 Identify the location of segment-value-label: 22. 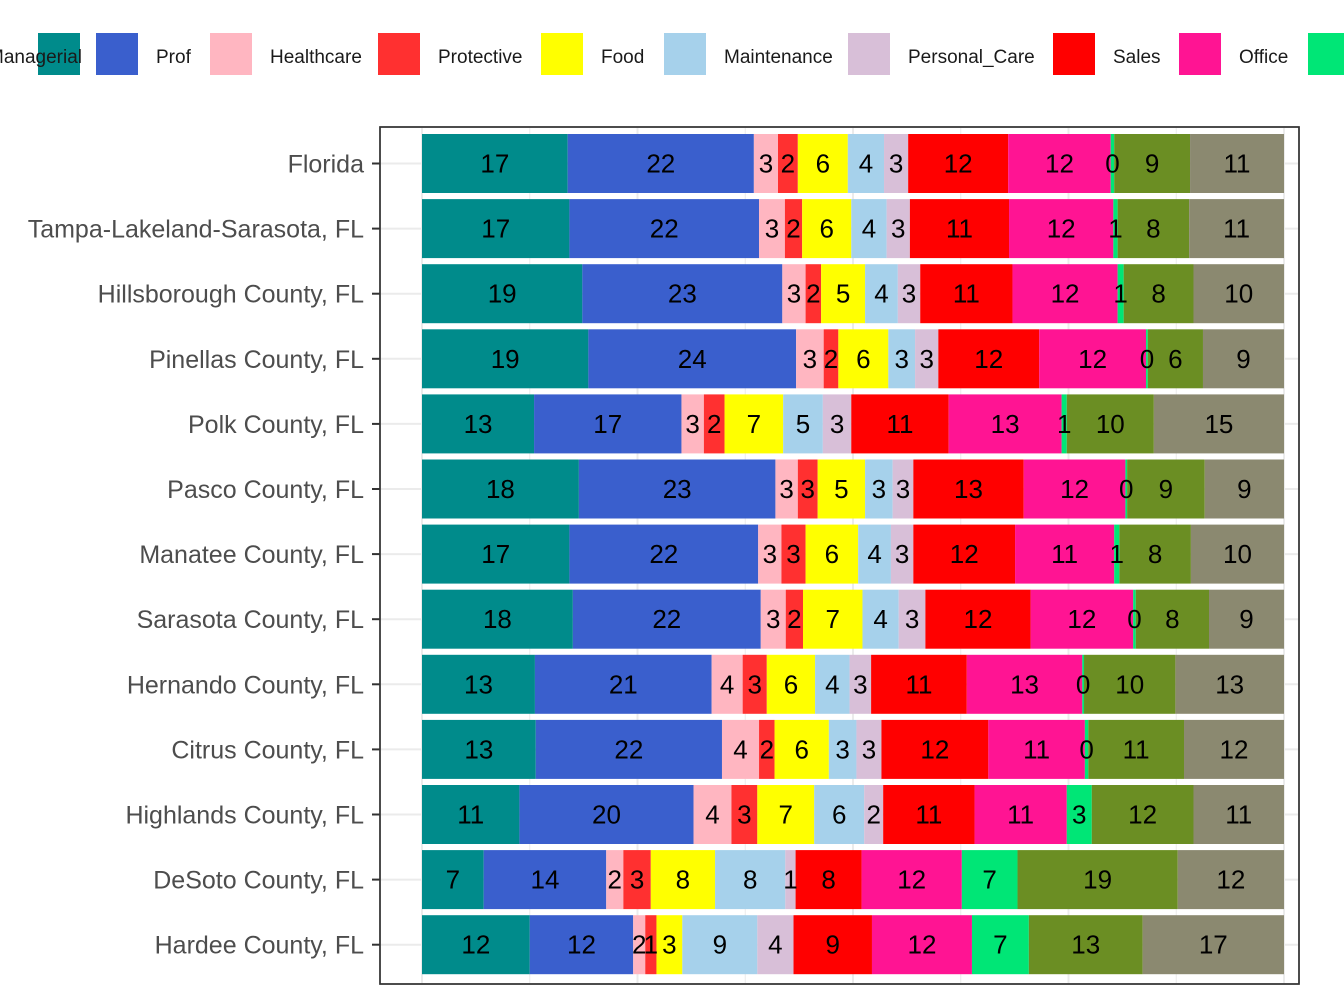
(660, 164).